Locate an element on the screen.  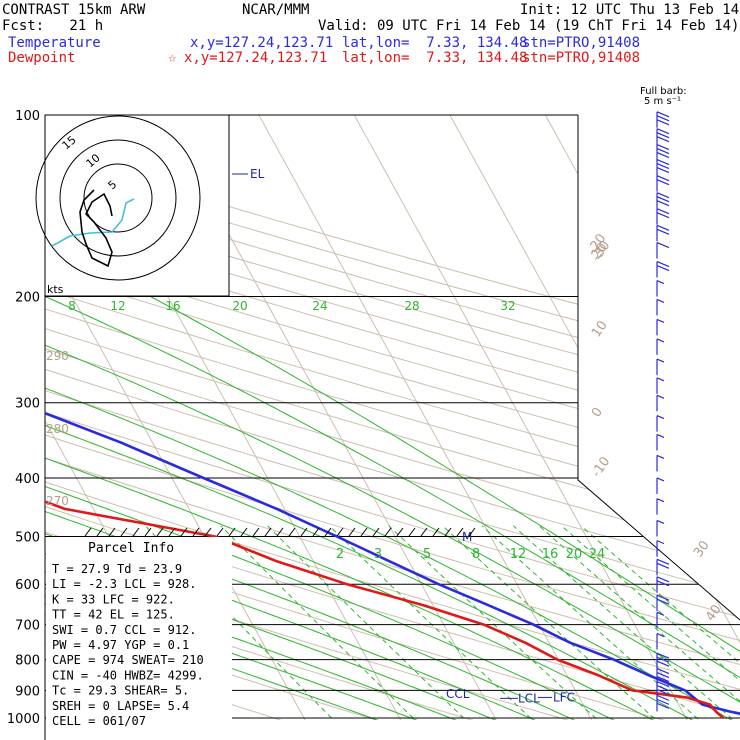
mixing-ratio-label: 2 is located at coordinates (340, 554).